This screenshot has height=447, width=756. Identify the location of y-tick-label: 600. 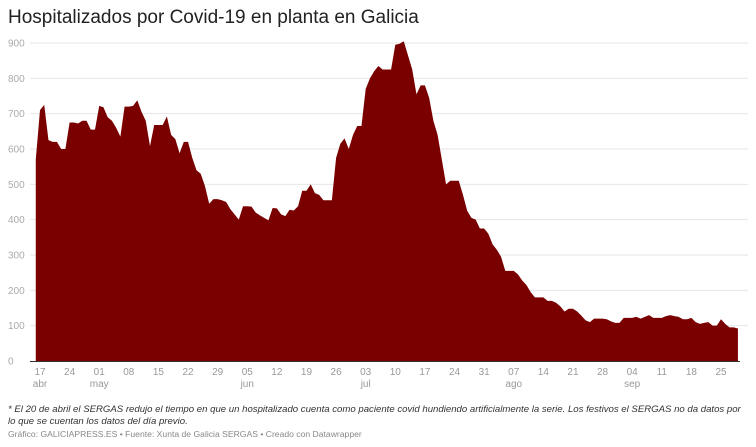
(16, 150).